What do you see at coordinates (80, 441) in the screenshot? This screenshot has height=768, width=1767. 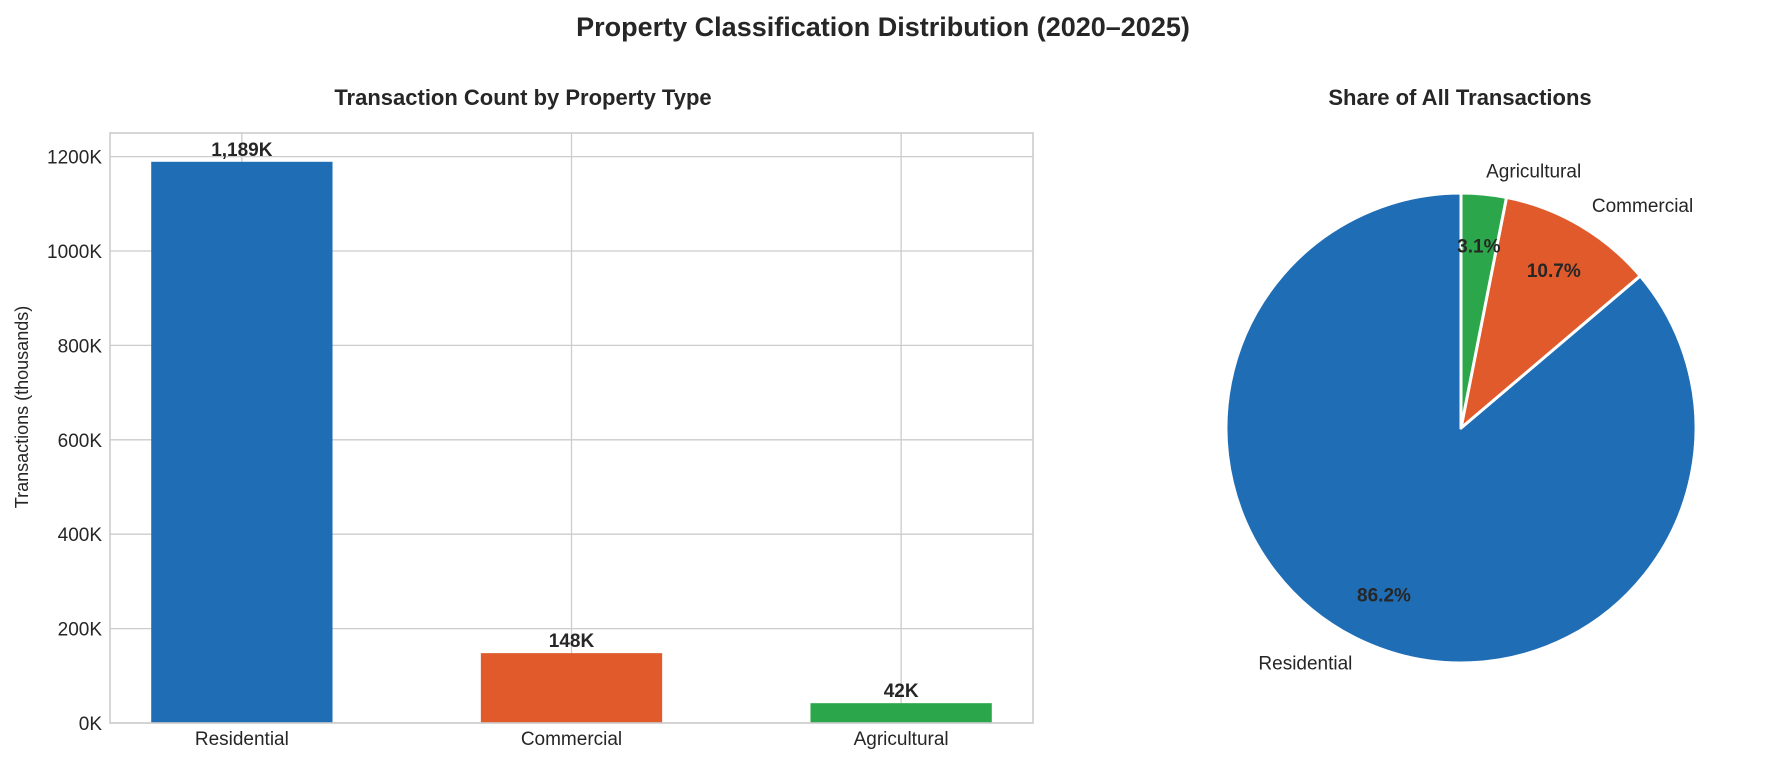 I see `bar-chart-y-tick-label: 600K` at bounding box center [80, 441].